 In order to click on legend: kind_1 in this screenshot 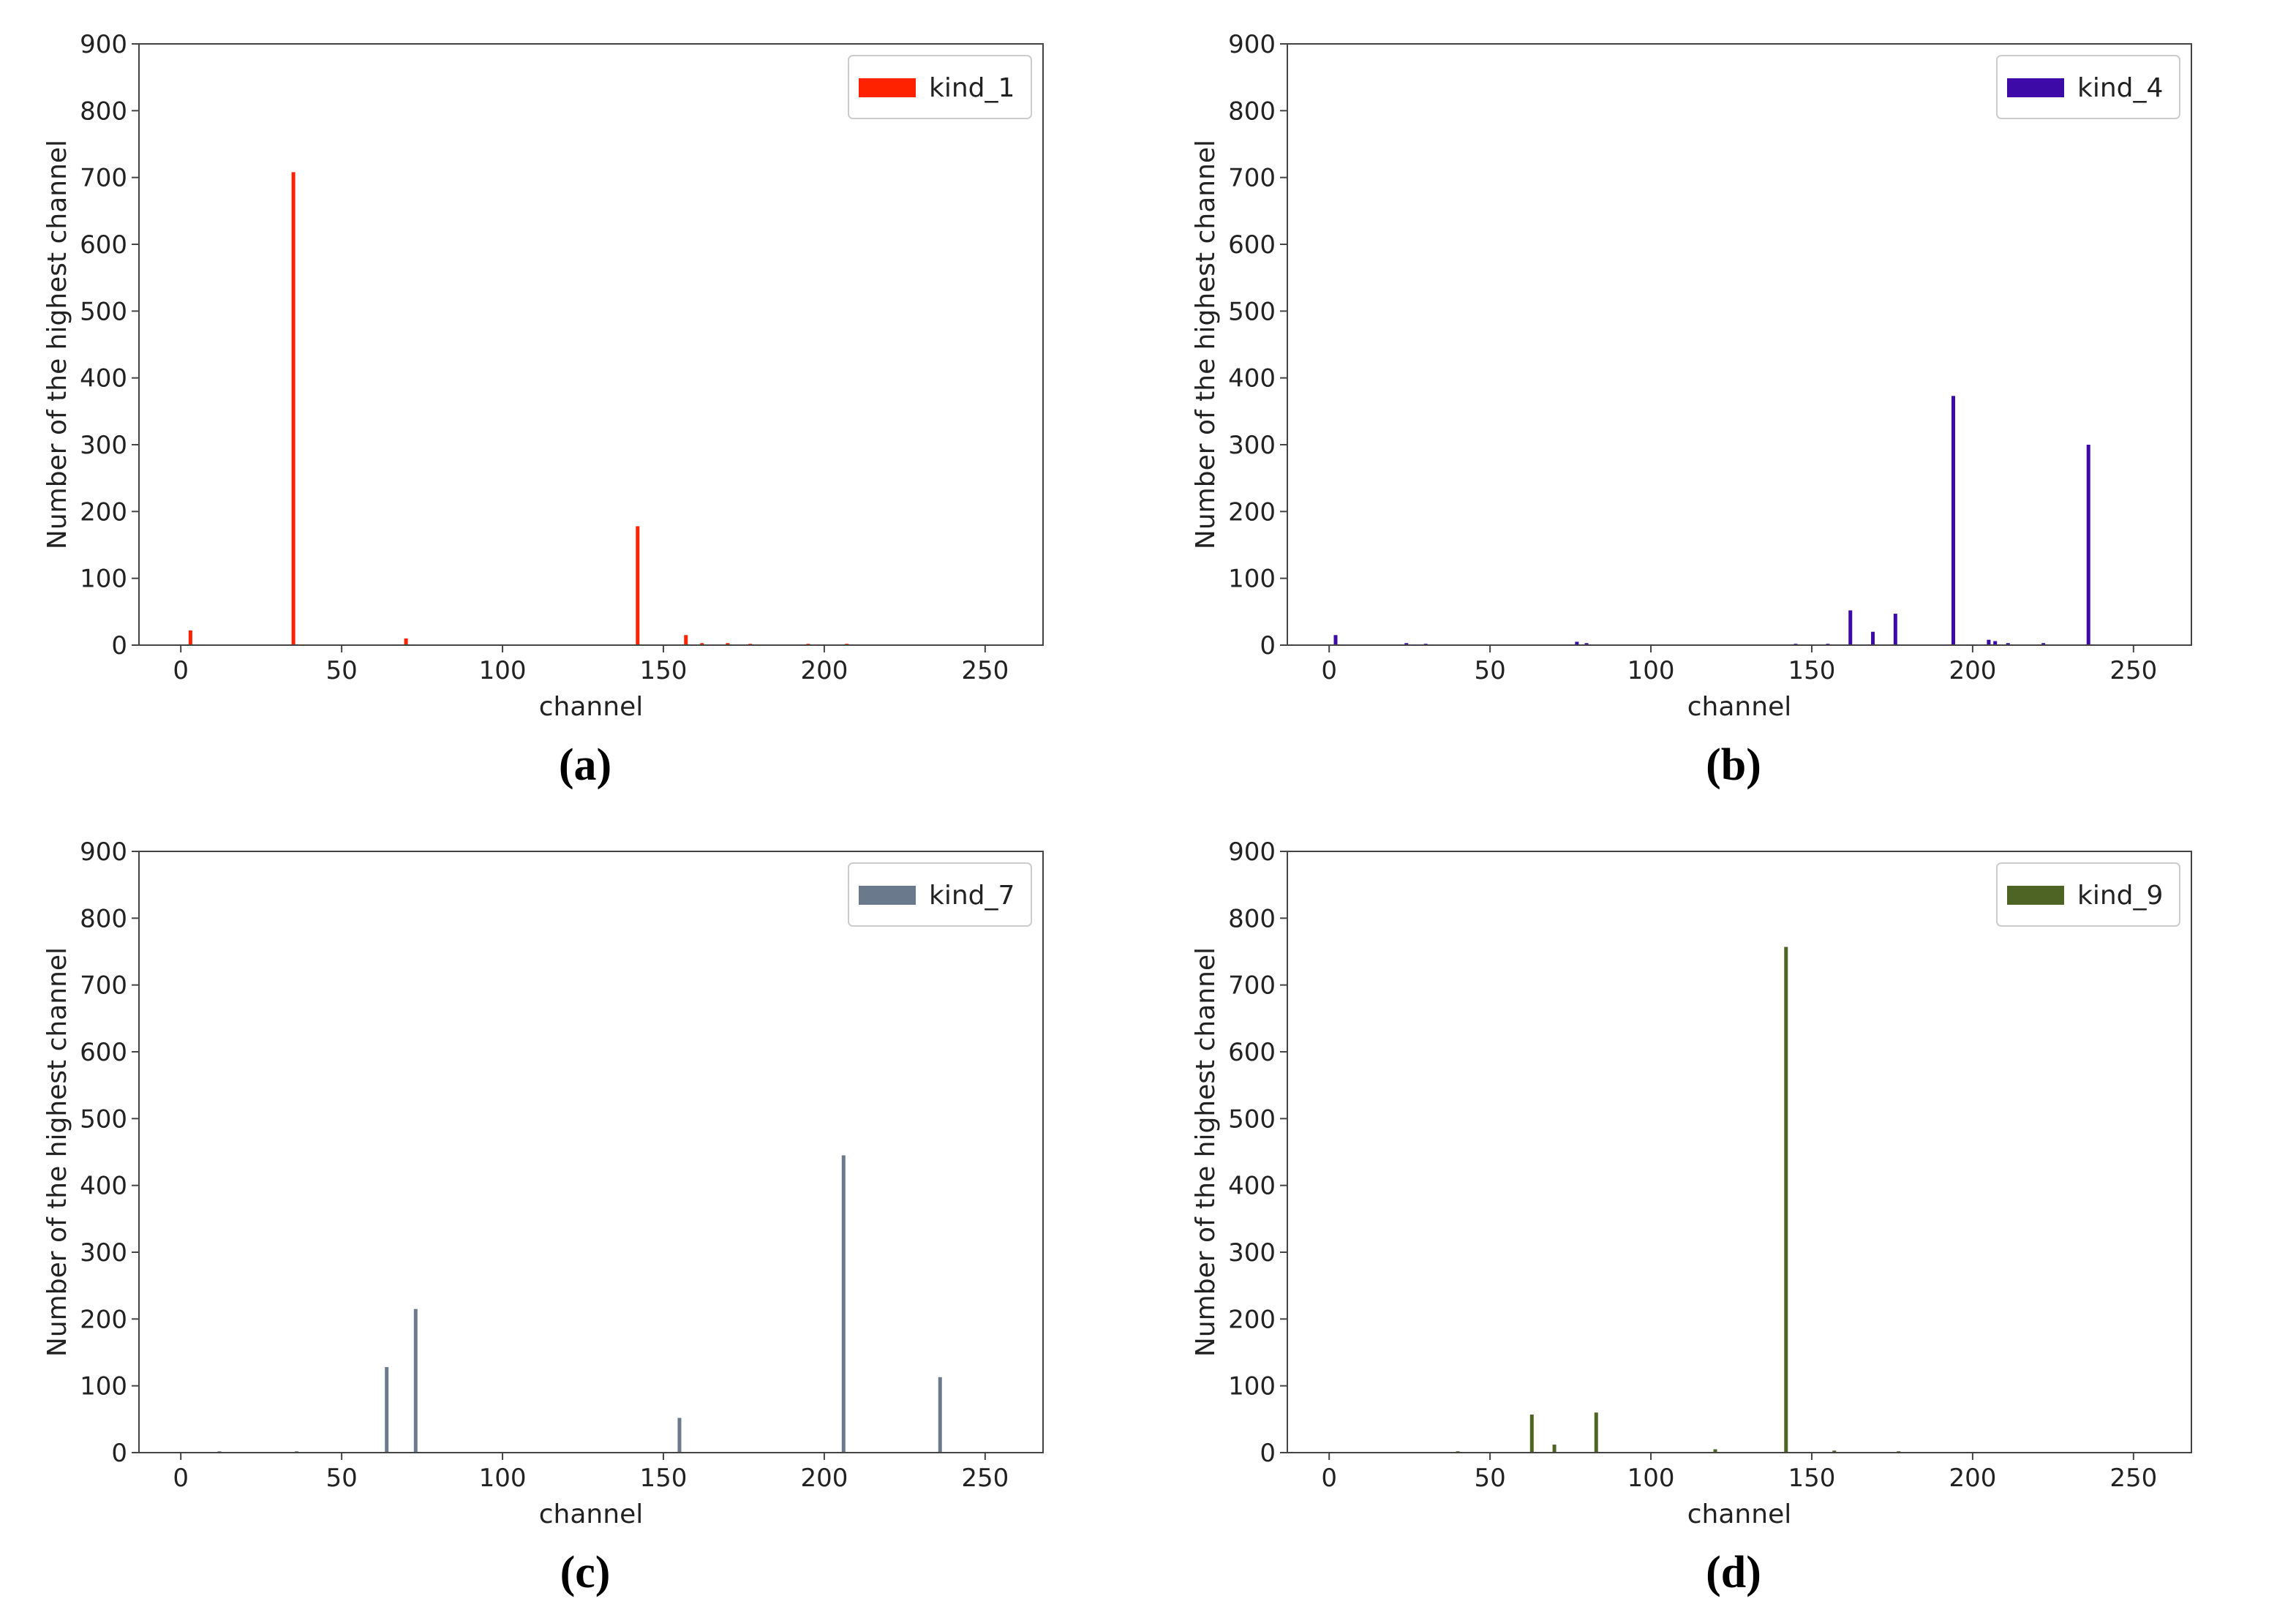, I will do `click(940, 87)`.